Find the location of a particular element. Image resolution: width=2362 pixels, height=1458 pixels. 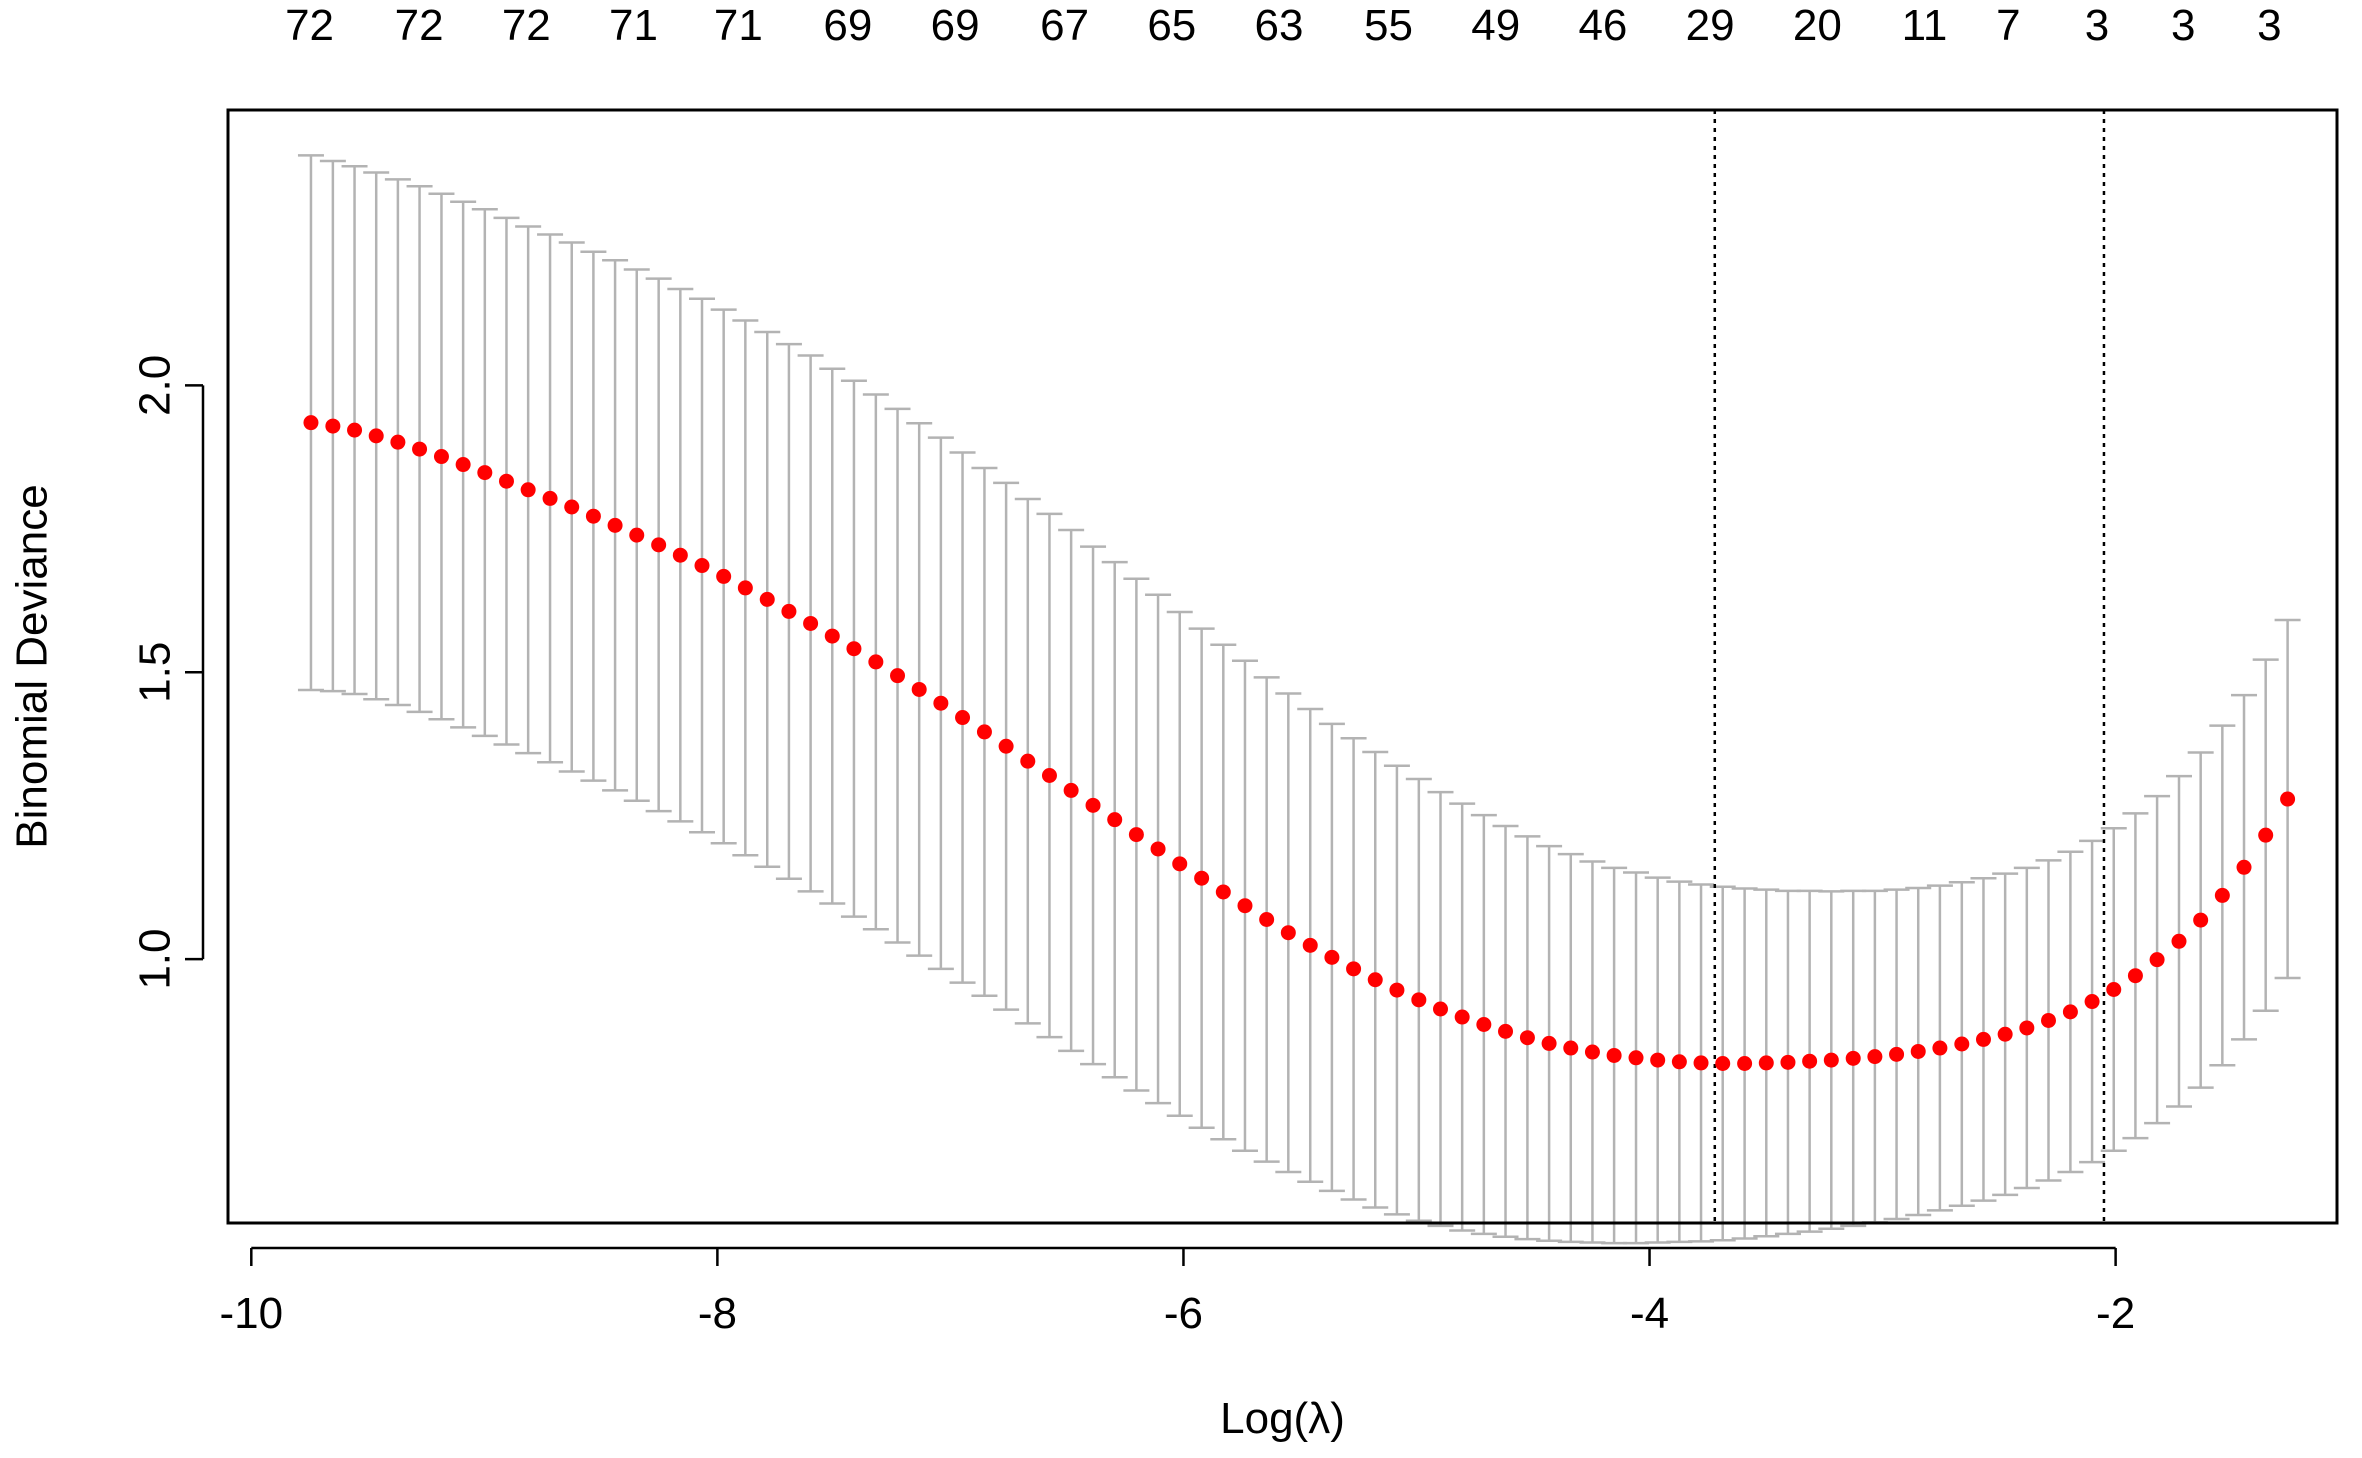

top-axis-label: 49 is located at coordinates (1495, 25).